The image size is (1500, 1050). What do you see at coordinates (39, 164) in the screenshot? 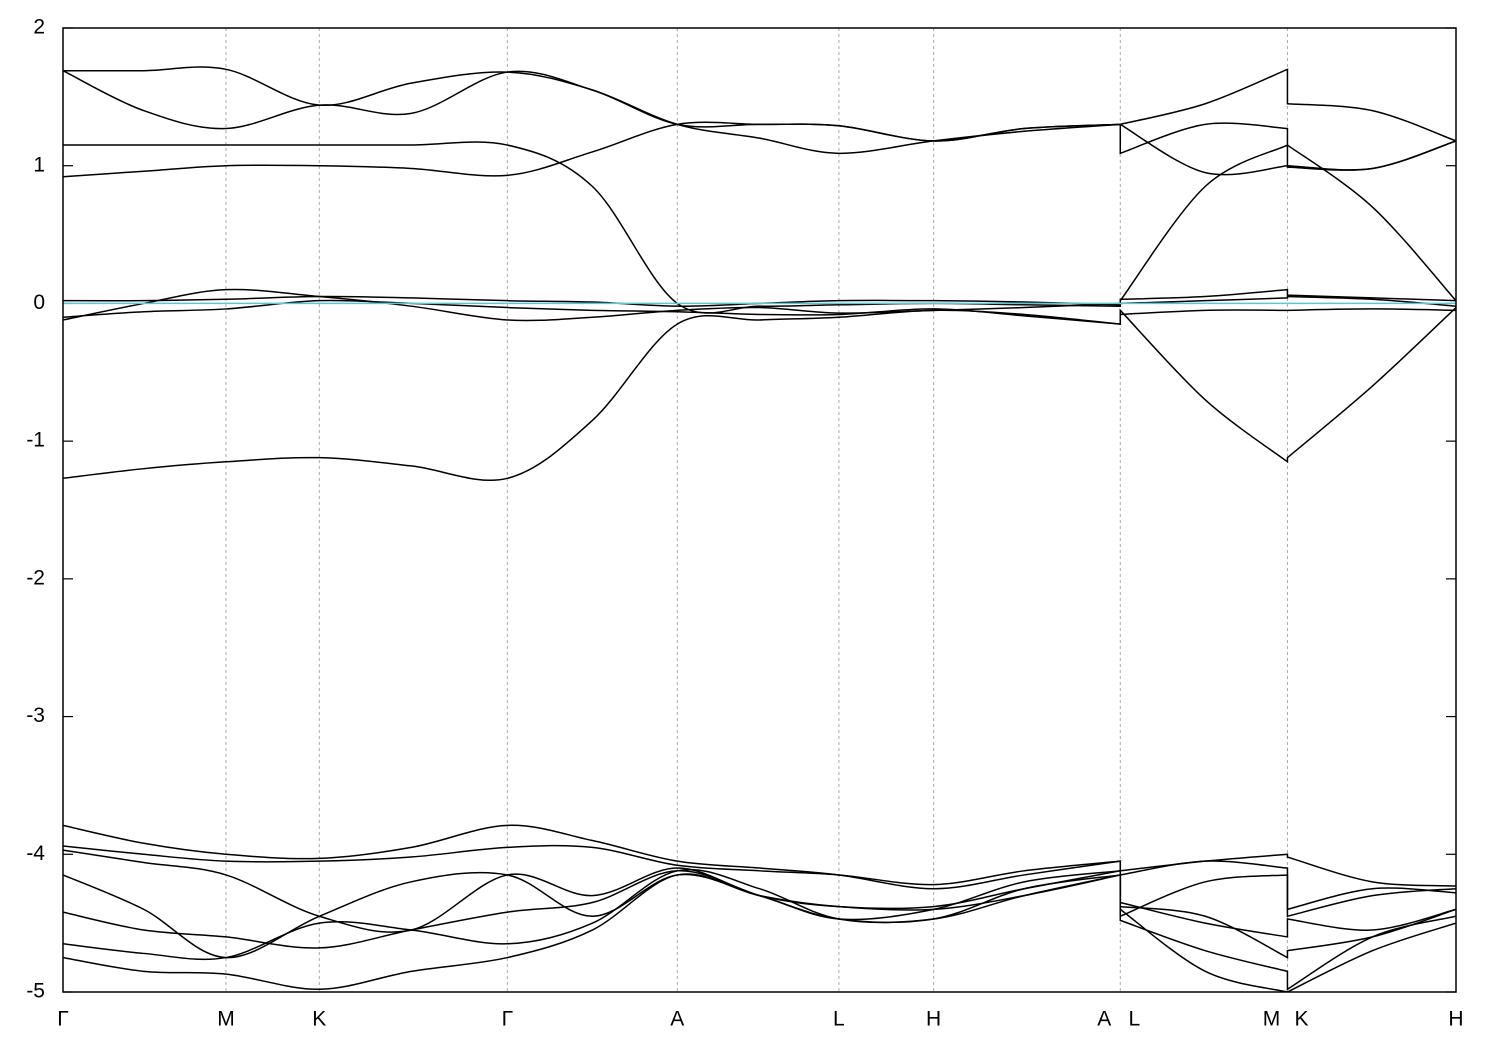
I see `y-tick-label: 1` at bounding box center [39, 164].